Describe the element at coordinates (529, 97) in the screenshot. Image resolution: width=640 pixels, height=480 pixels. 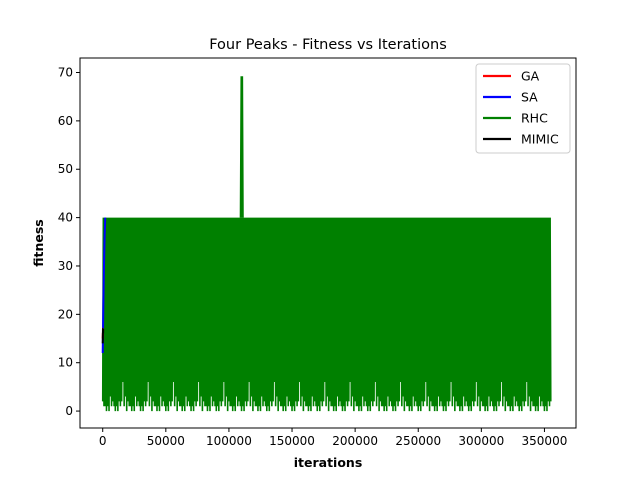
I see `legend-label-sa: SA` at that location.